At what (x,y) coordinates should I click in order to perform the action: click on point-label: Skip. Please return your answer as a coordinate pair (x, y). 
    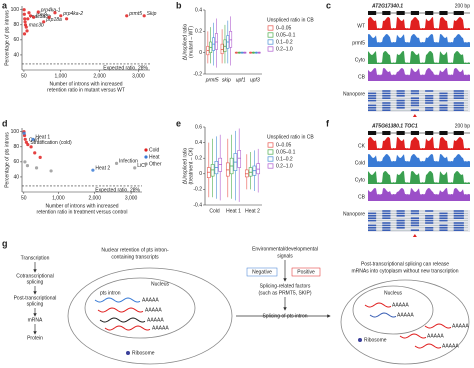
    Looking at the image, I should click on (152, 14).